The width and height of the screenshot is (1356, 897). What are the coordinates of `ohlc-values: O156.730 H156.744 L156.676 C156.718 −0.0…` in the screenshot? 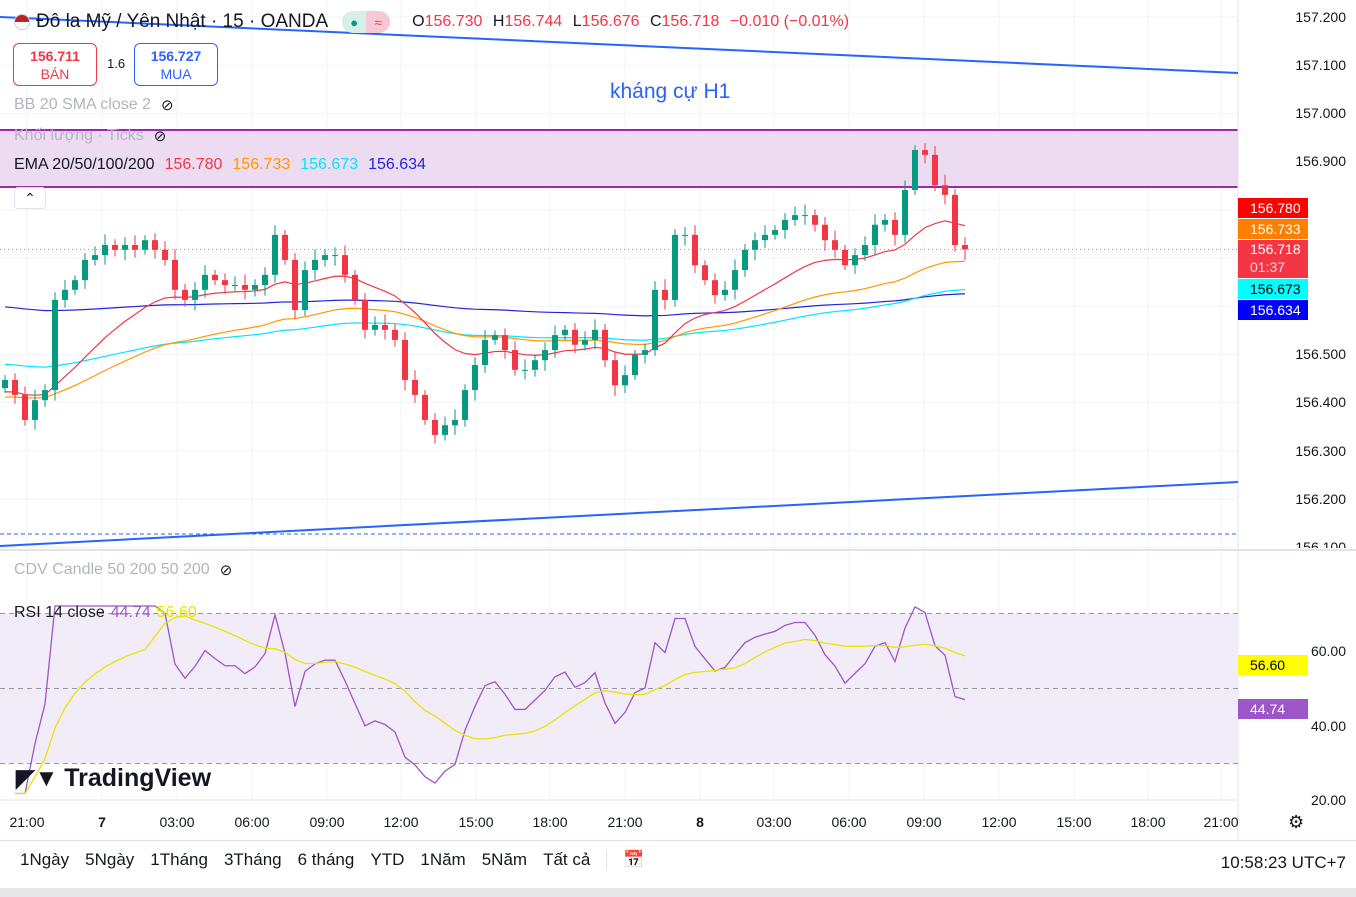 It's located at (631, 21).